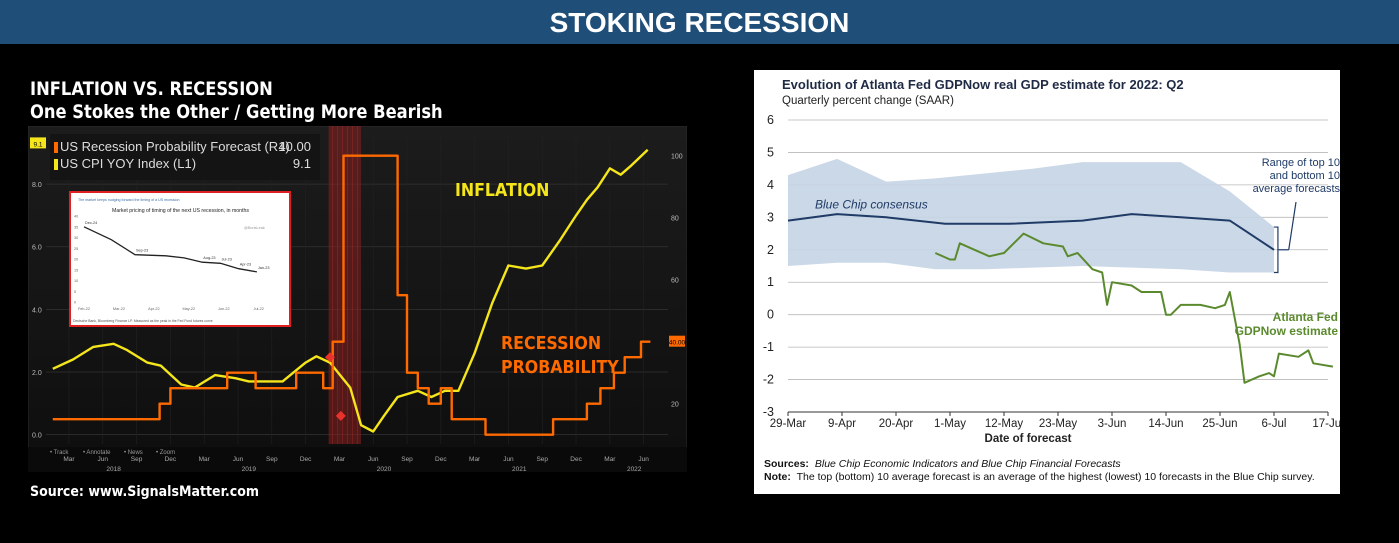 The image size is (1399, 543). I want to click on right-y-tick-label: 60, so click(675, 281).